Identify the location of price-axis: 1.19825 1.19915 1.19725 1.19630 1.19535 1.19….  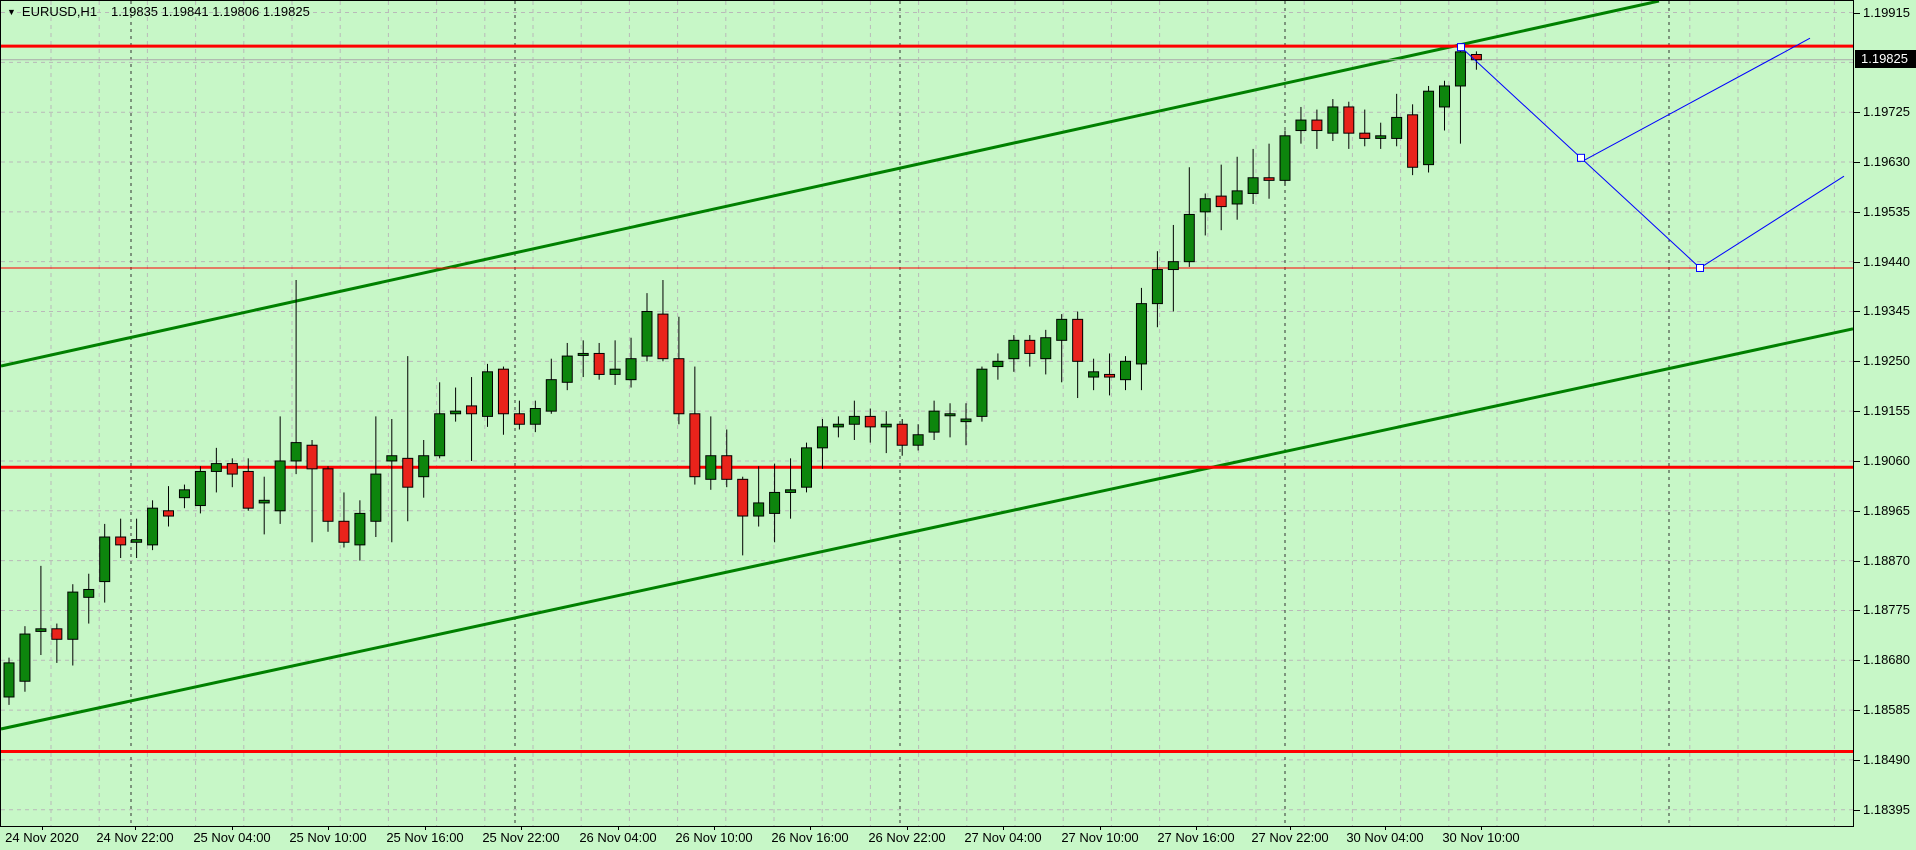
(1885, 413).